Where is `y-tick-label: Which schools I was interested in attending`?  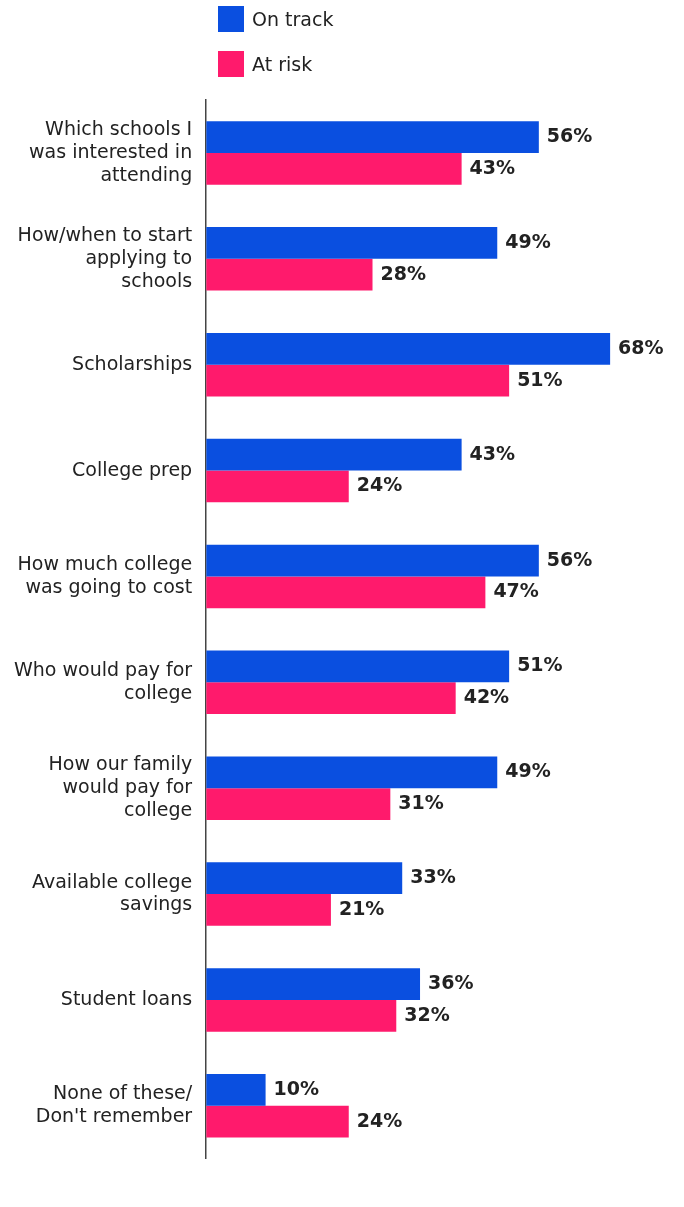 y-tick-label: Which schools I was interested in attending is located at coordinates (111, 151).